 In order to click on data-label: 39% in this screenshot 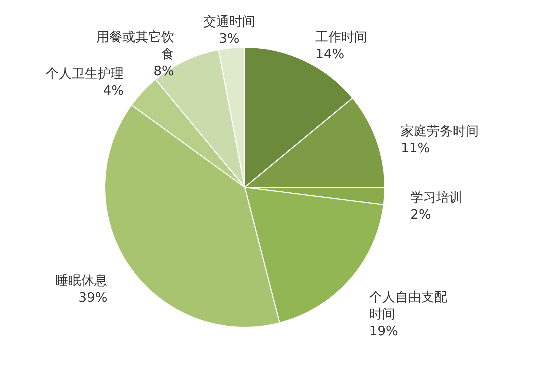, I will do `click(93, 298)`.